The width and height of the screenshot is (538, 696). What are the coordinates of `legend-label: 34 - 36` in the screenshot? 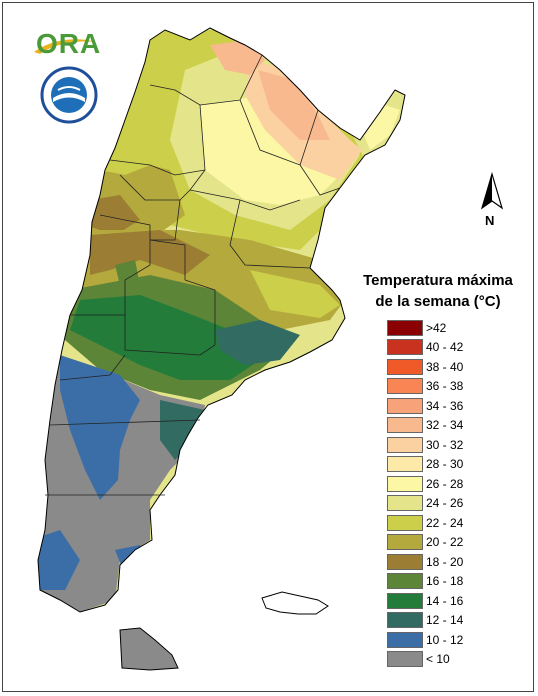 It's located at (445, 405).